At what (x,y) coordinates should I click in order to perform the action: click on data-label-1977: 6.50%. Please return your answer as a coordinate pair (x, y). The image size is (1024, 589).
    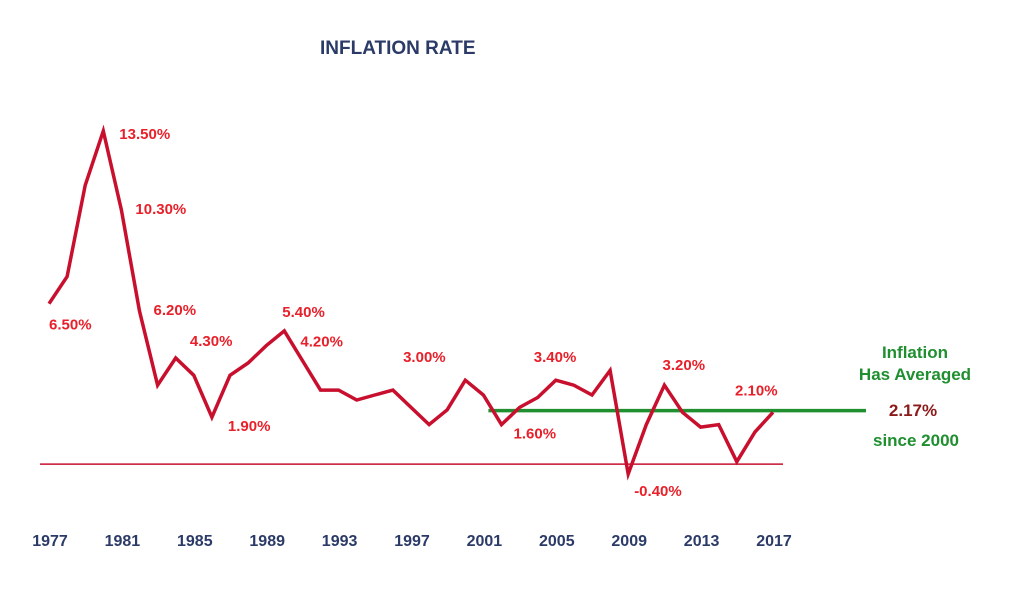
    Looking at the image, I should click on (70, 325).